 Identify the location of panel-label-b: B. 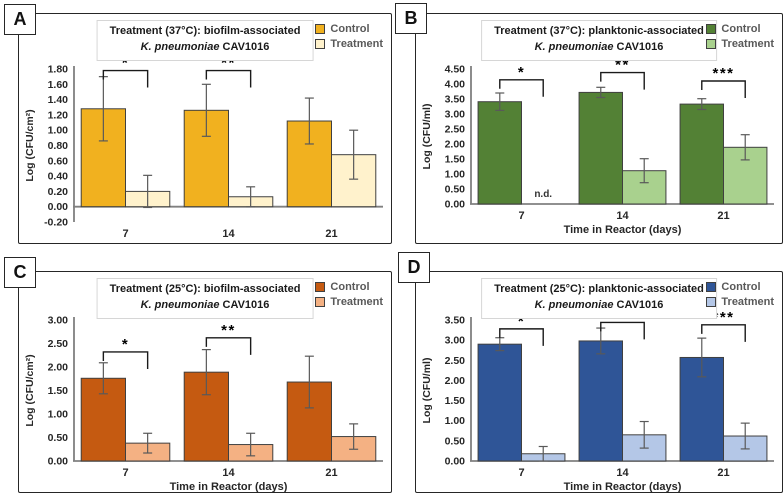
(411, 18).